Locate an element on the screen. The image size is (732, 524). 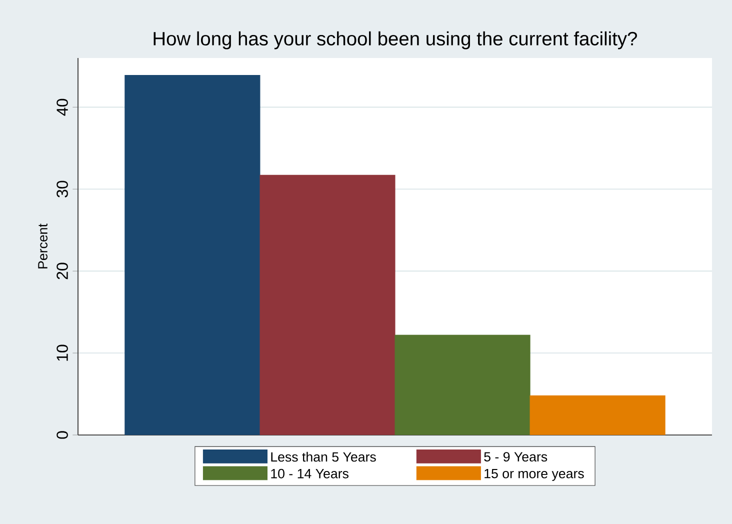
chart-title: How long has your school been using the current facility? is located at coordinates (395, 40).